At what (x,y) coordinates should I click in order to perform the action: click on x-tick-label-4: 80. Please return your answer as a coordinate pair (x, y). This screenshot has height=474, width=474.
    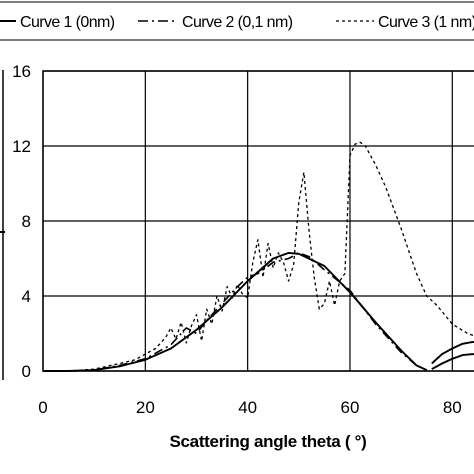
    Looking at the image, I should click on (452, 407).